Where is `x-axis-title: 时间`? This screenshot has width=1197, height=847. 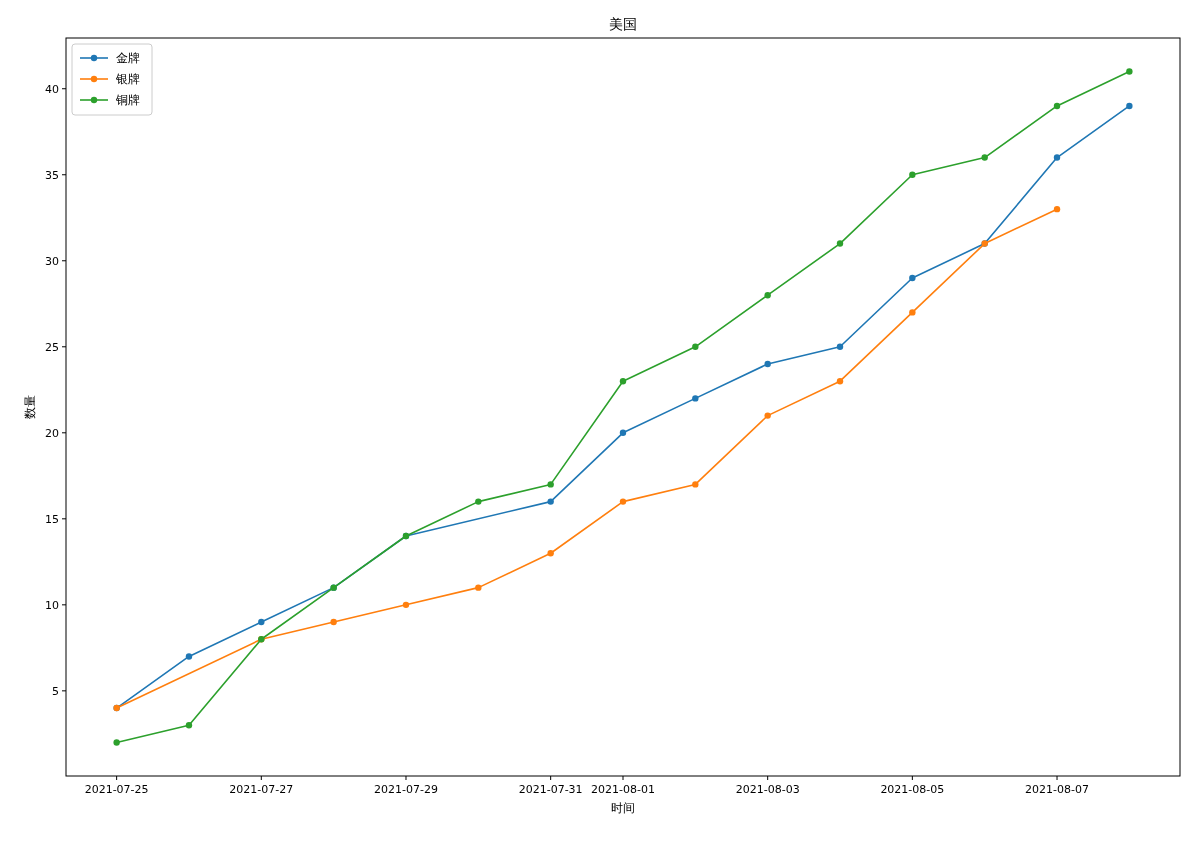
x-axis-title: 时间 is located at coordinates (623, 808).